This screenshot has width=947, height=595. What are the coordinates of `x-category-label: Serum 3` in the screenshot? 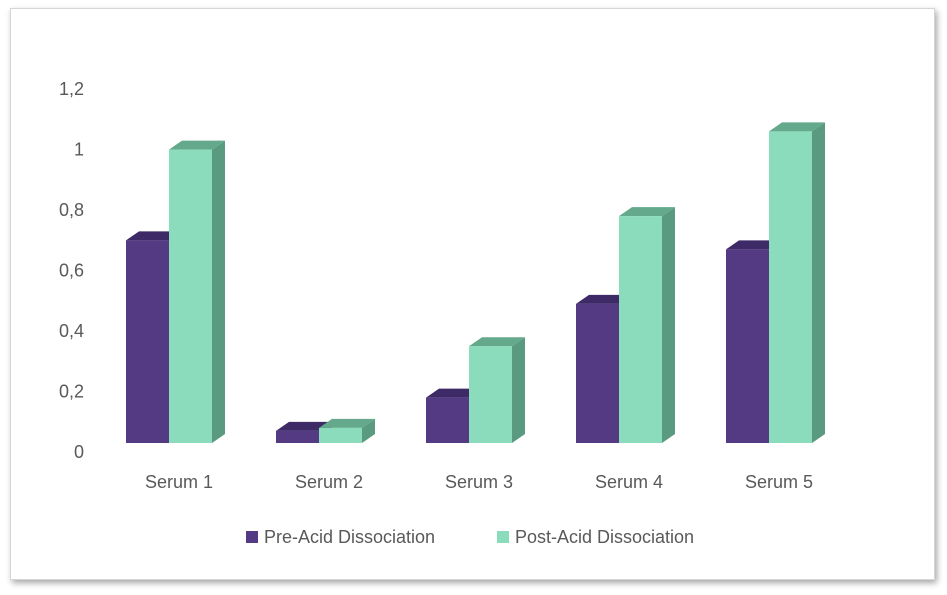 It's located at (479, 482).